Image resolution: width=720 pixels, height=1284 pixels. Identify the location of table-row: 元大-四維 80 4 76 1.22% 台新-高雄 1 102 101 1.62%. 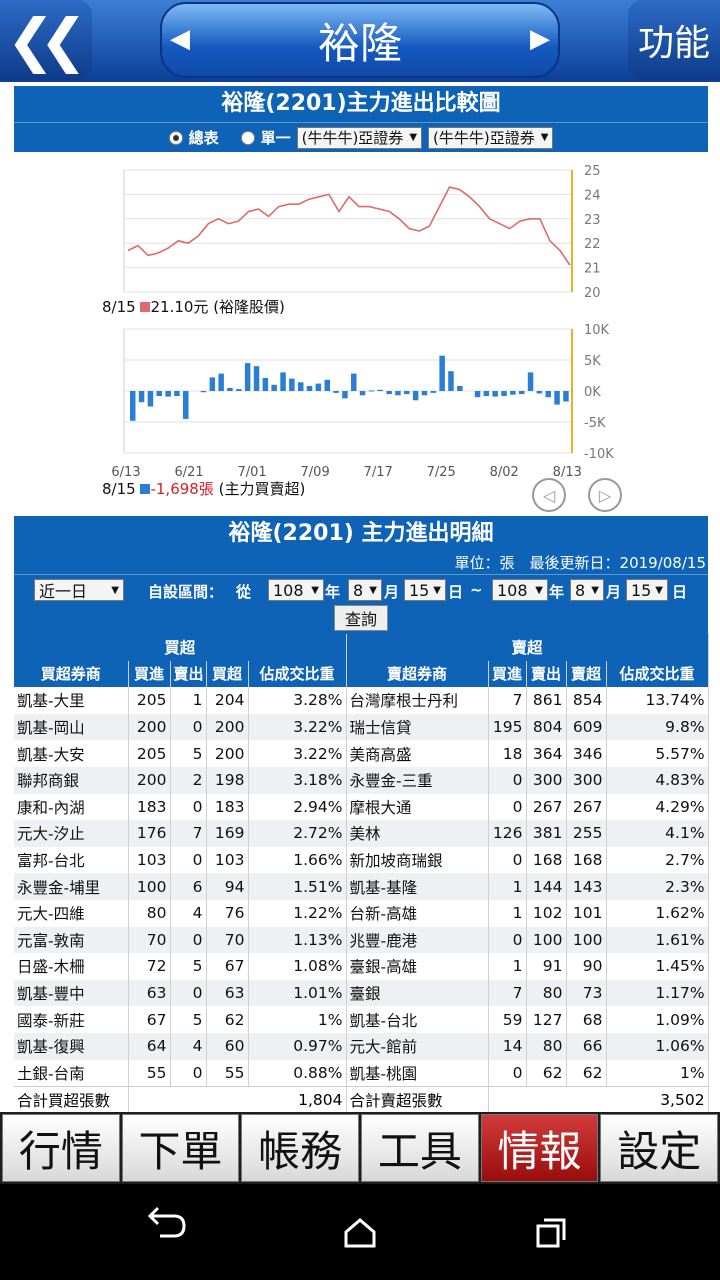
(361, 913).